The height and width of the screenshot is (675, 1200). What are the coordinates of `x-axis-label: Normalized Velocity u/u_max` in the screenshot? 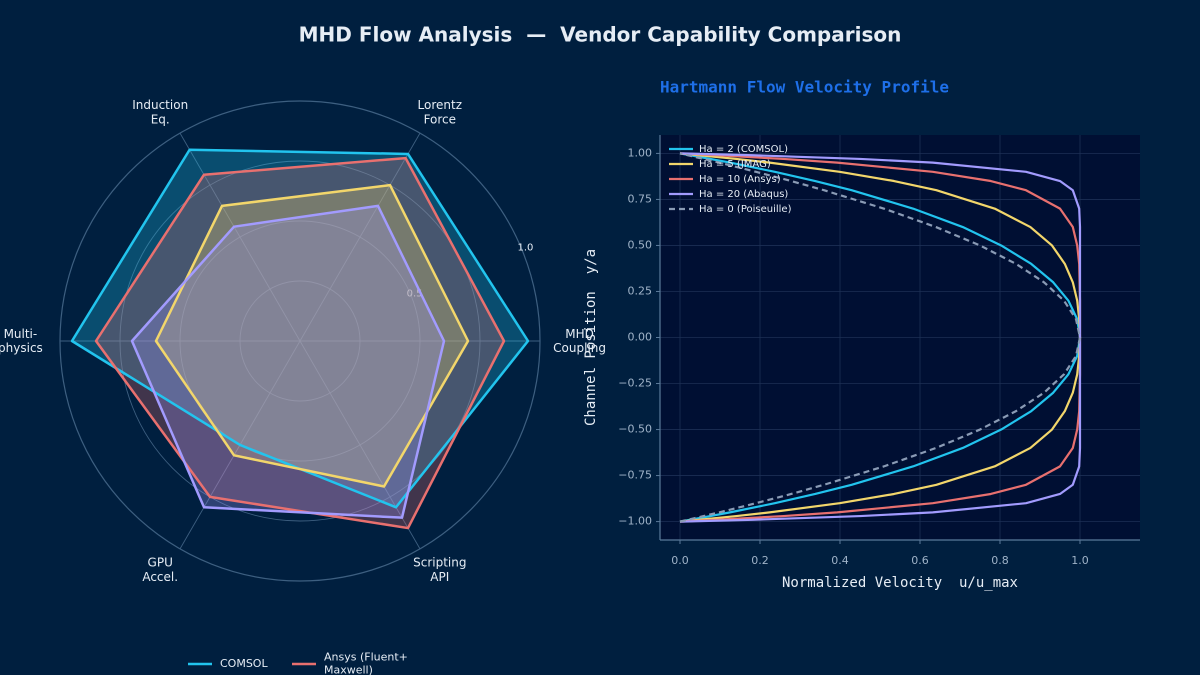 It's located at (900, 583).